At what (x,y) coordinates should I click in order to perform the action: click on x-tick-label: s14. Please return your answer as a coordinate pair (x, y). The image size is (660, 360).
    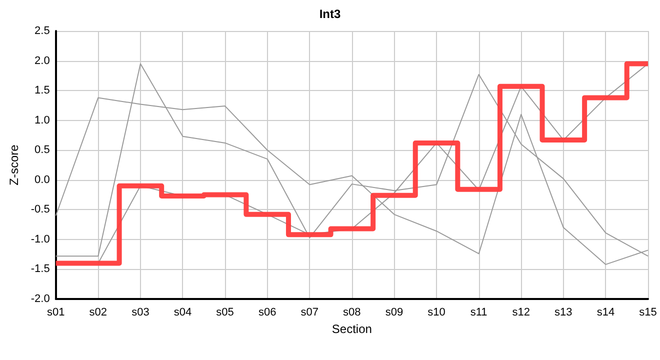
    Looking at the image, I should click on (605, 312).